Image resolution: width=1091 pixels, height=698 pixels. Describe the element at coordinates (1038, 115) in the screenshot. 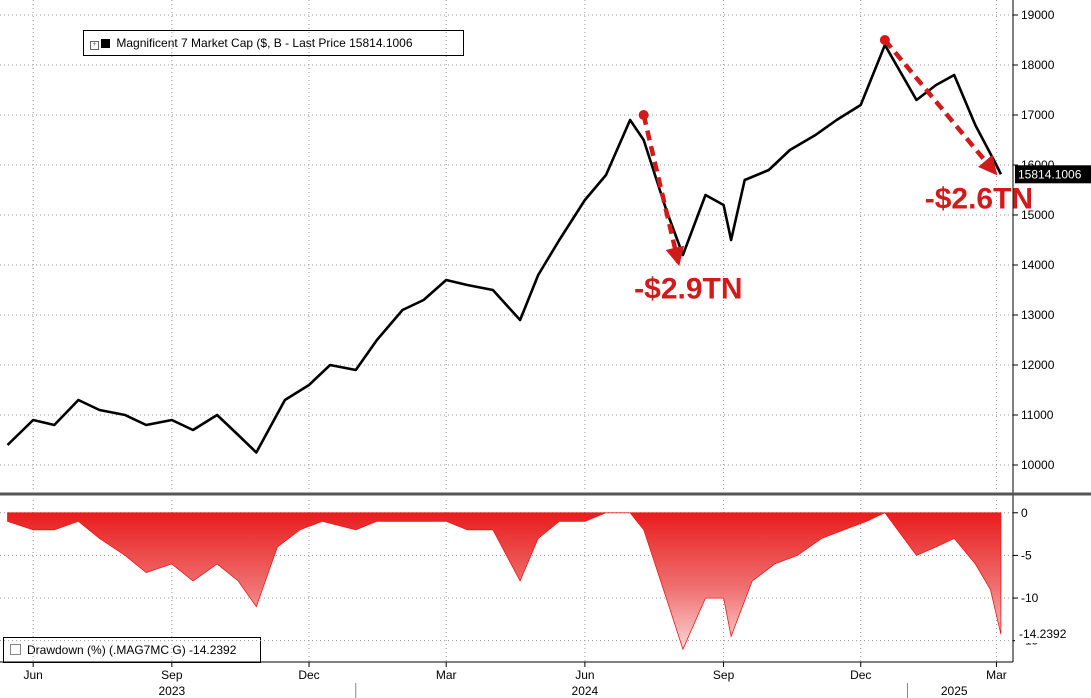

I see `y-tick-label: 17000` at that location.